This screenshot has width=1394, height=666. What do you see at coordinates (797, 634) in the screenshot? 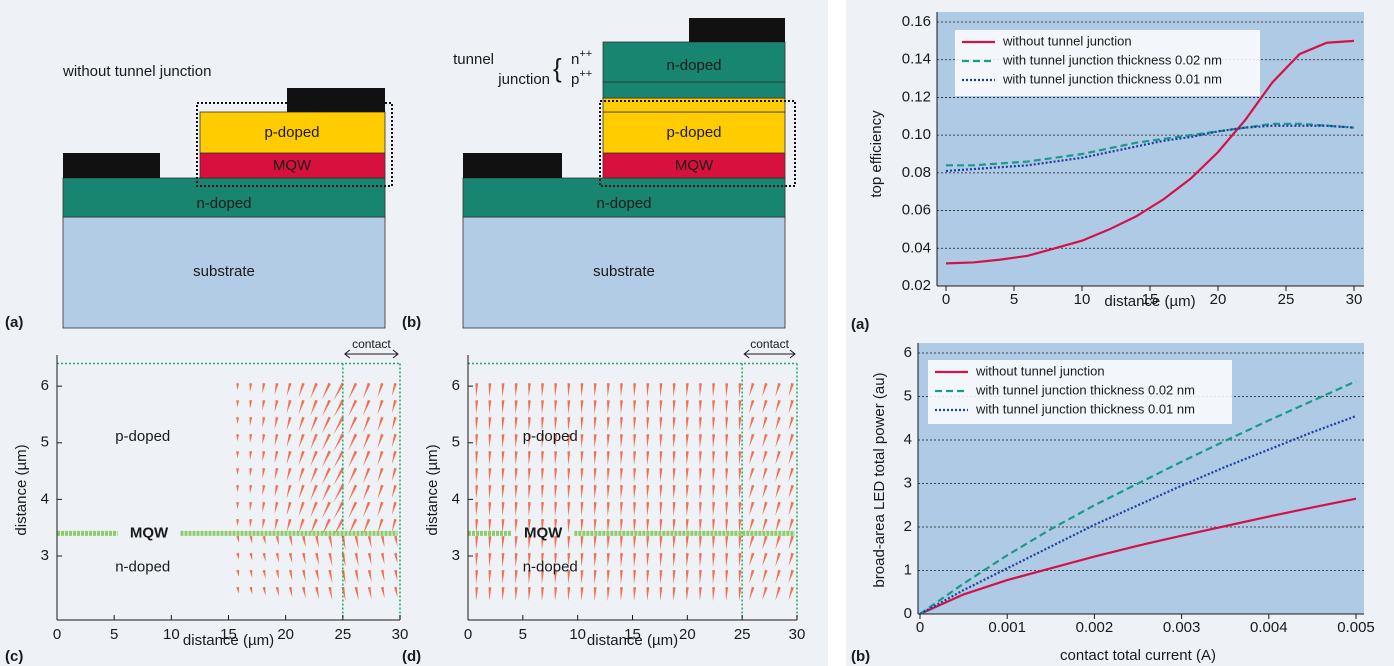
I see `x-tick-label: 30` at bounding box center [797, 634].